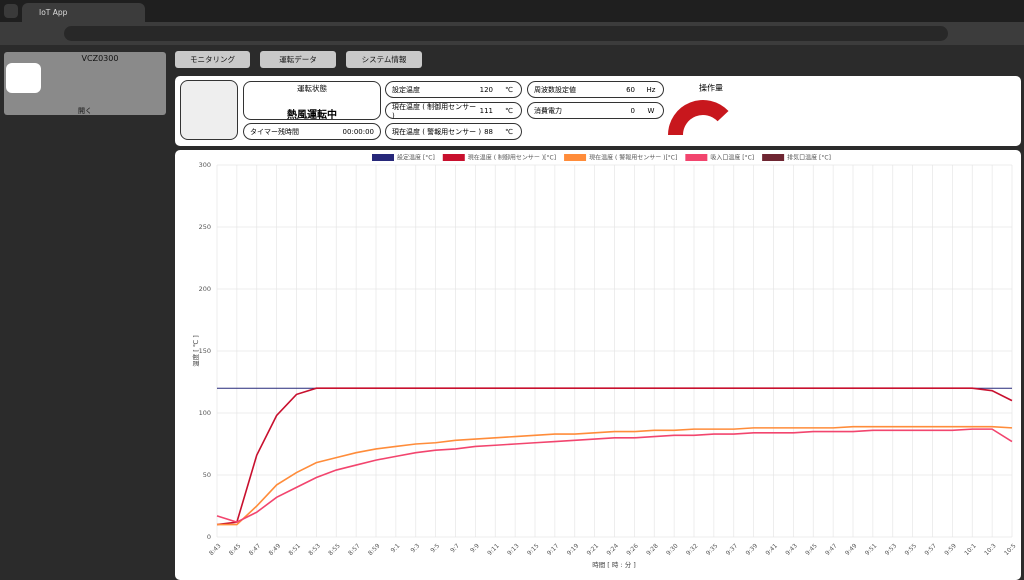 This screenshot has height=580, width=1024. I want to click on x-tick-label: 9:59, so click(950, 549).